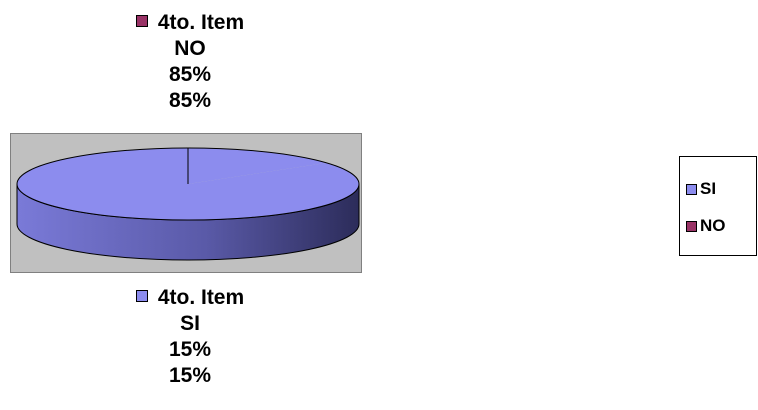  I want to click on data-label-si-swatch, so click(141, 296).